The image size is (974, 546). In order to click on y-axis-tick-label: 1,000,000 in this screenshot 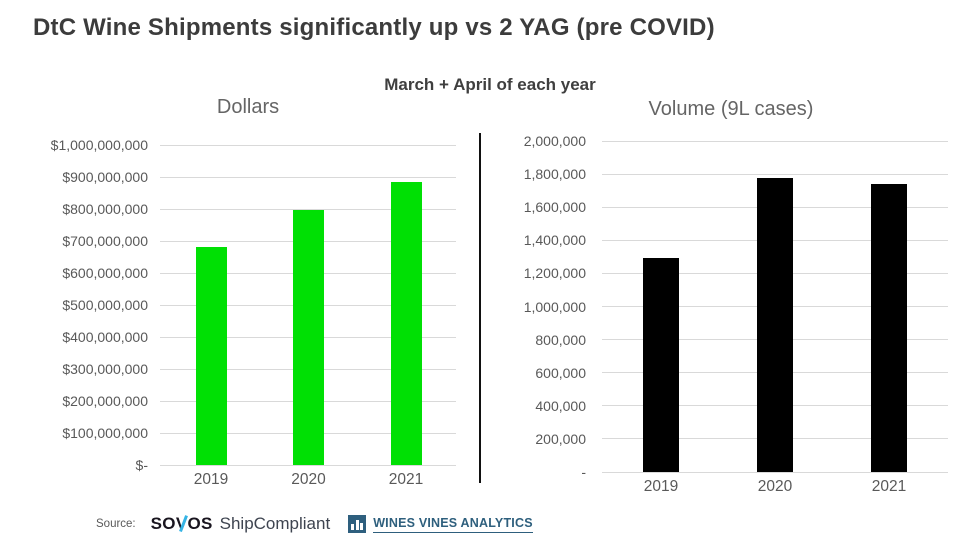, I will do `click(554, 306)`.